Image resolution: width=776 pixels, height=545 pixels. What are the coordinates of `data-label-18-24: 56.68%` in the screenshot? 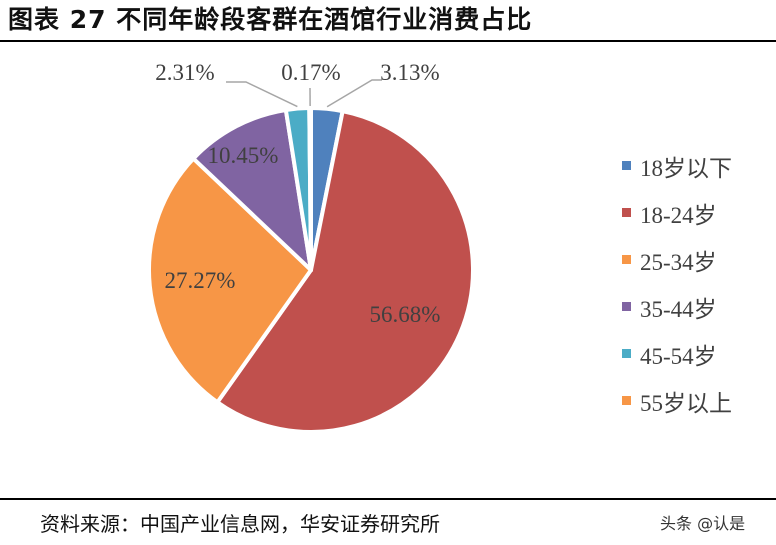 It's located at (405, 314).